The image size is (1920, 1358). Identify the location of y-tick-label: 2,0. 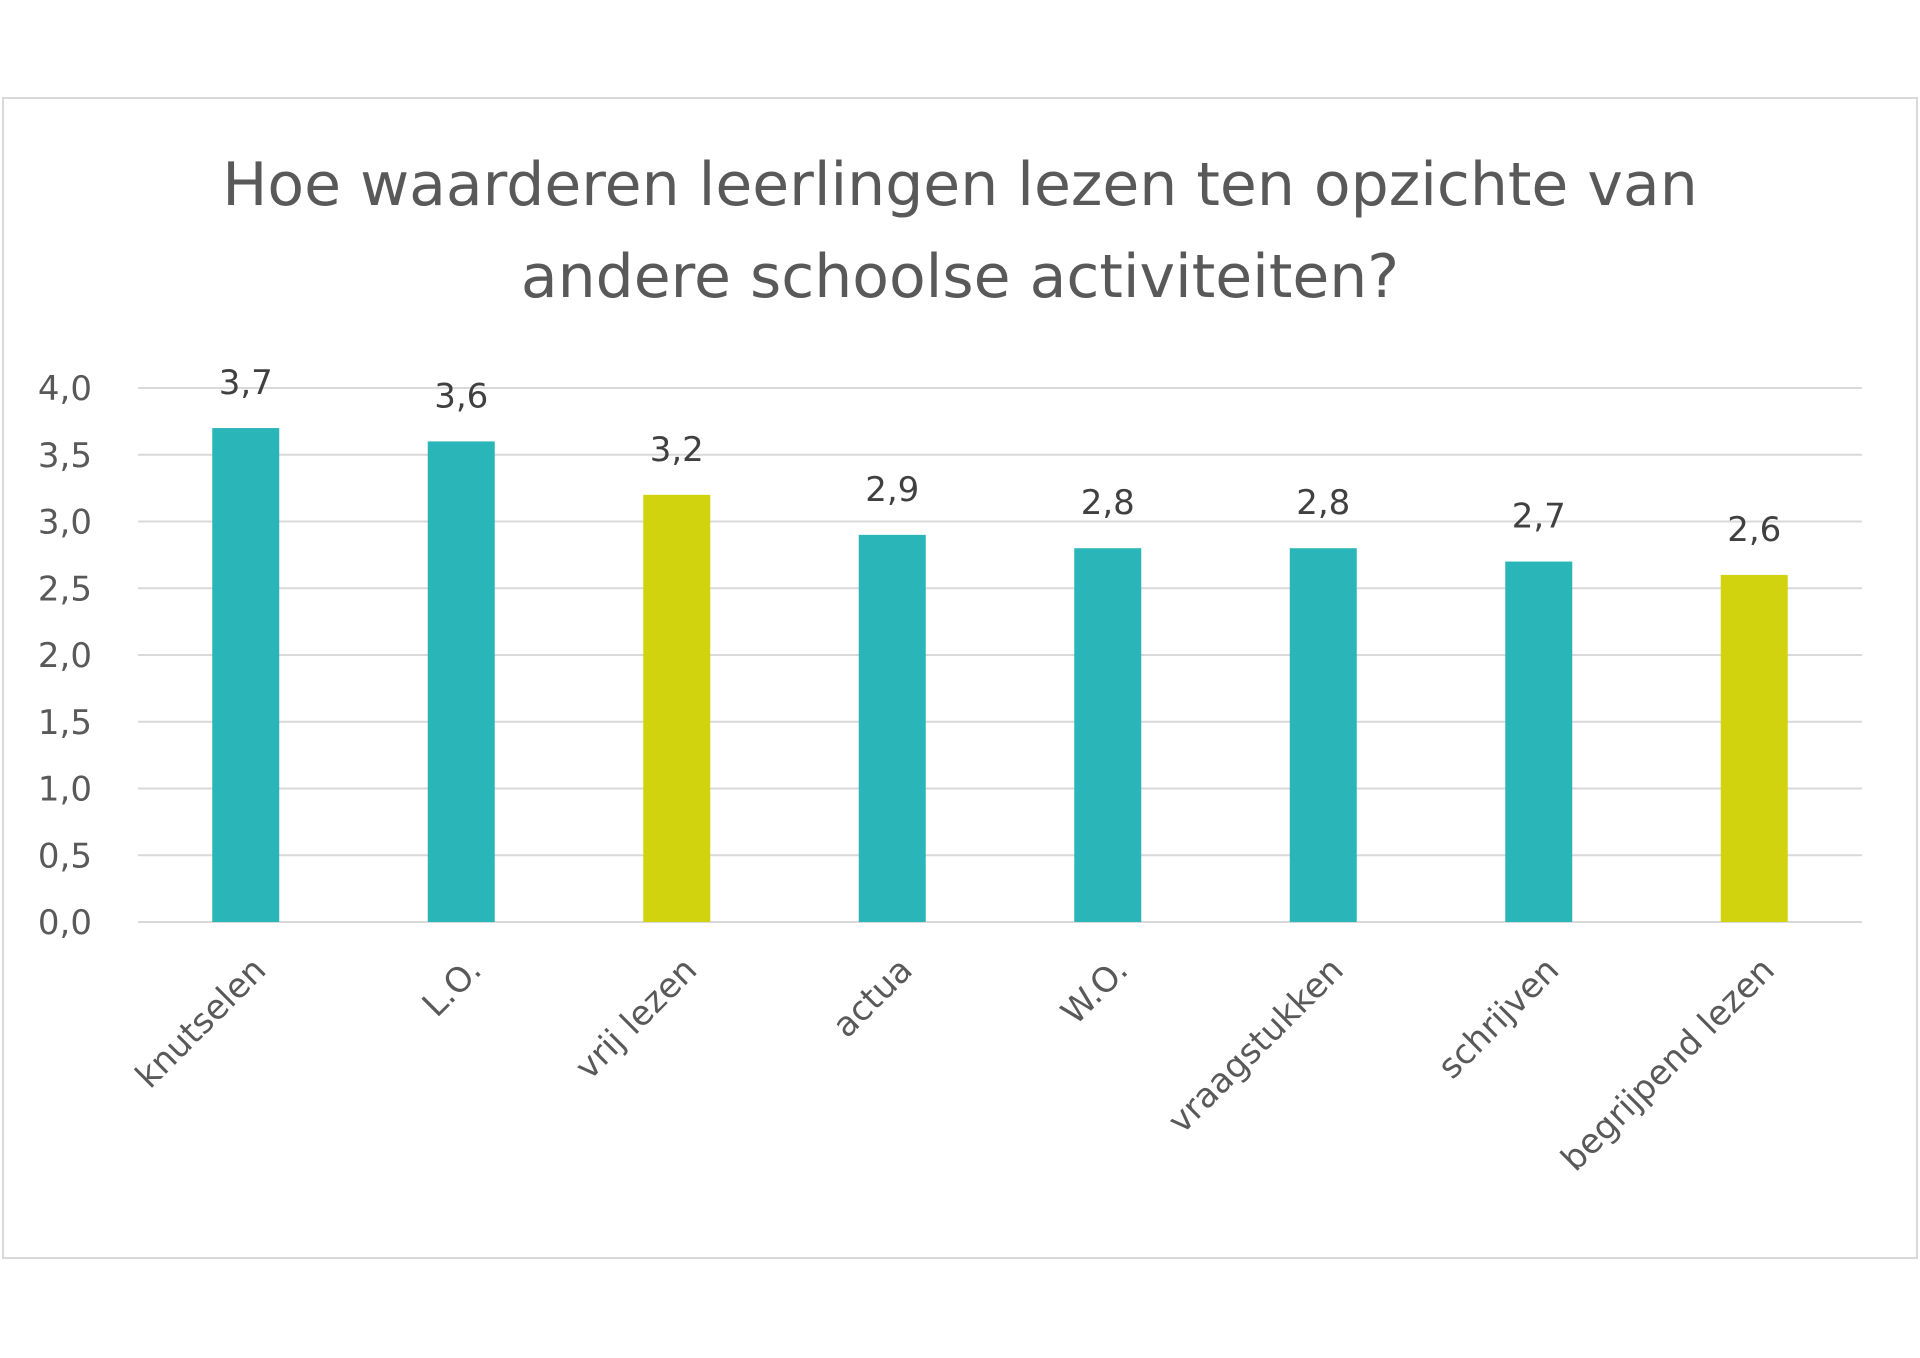
(65, 656).